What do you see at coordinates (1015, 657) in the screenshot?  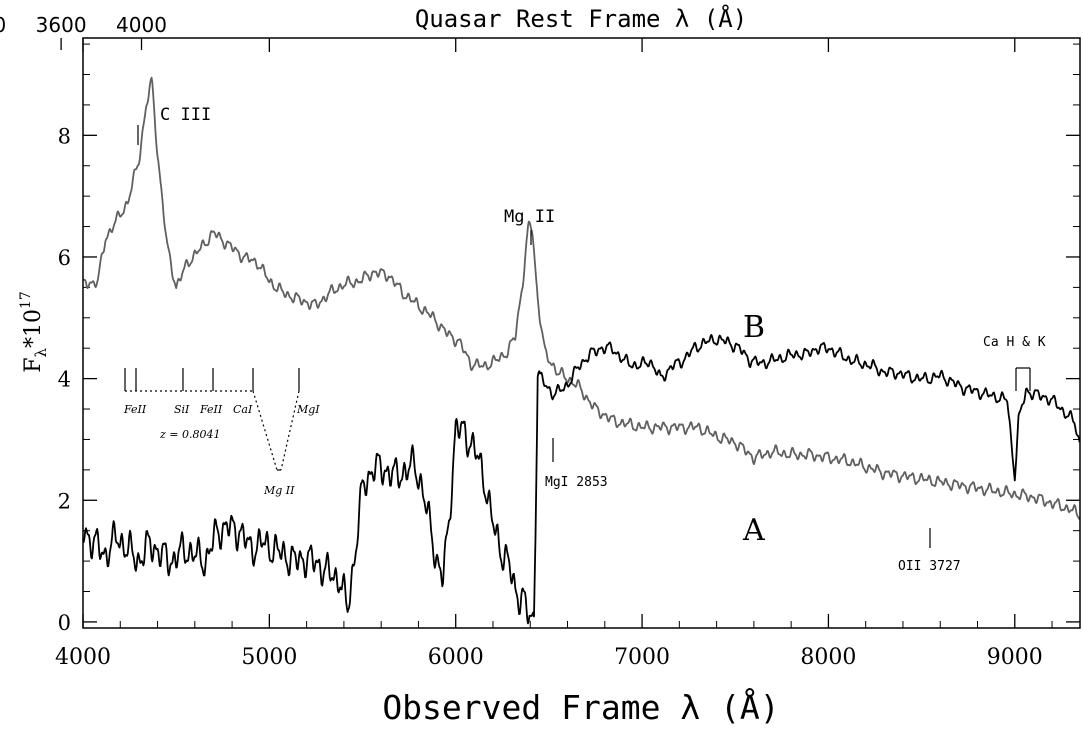 I see `x-tick-label: 9000` at bounding box center [1015, 657].